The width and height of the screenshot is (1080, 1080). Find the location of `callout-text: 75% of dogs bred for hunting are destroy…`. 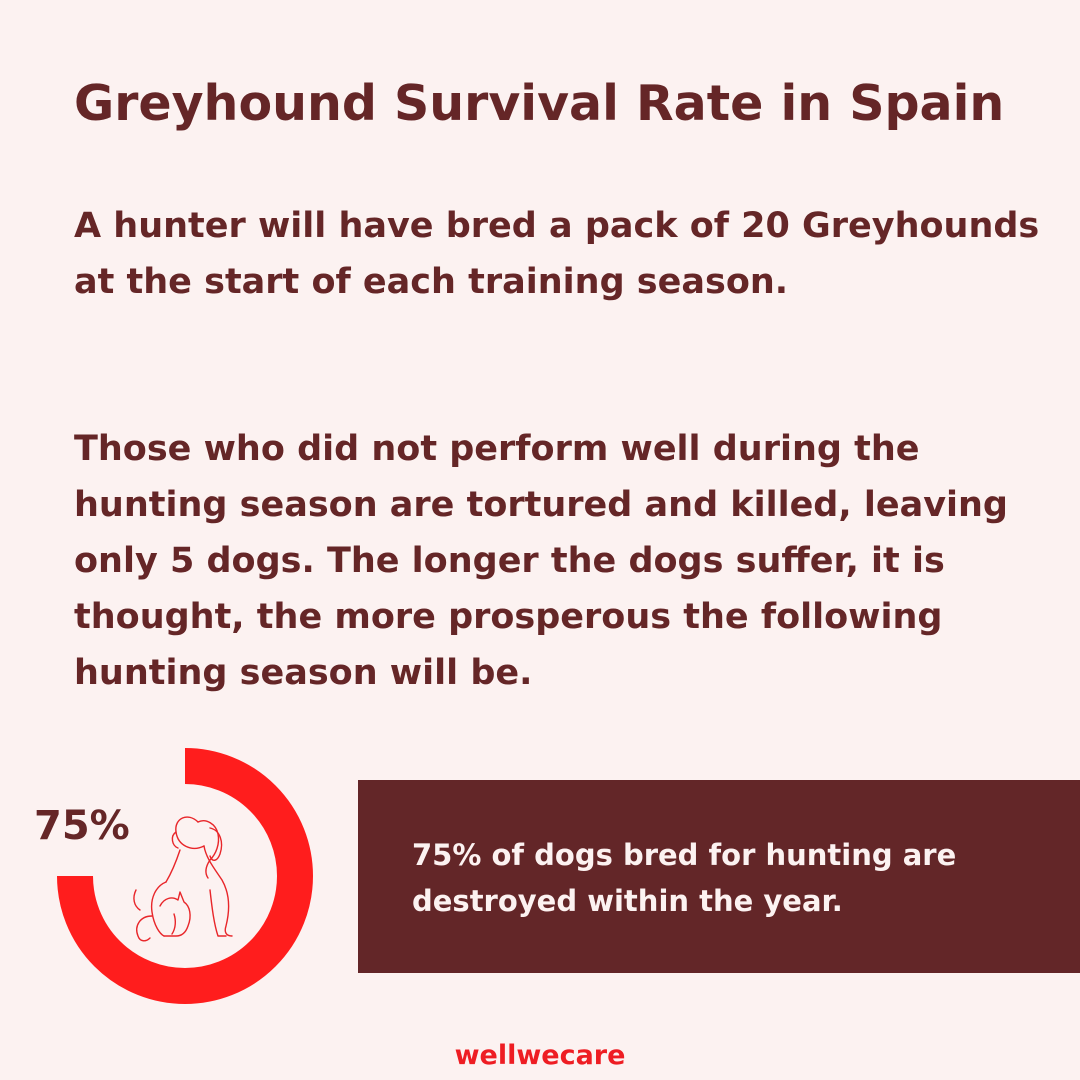

callout-text: 75% of dogs bred for hunting are destroy… is located at coordinates (684, 878).